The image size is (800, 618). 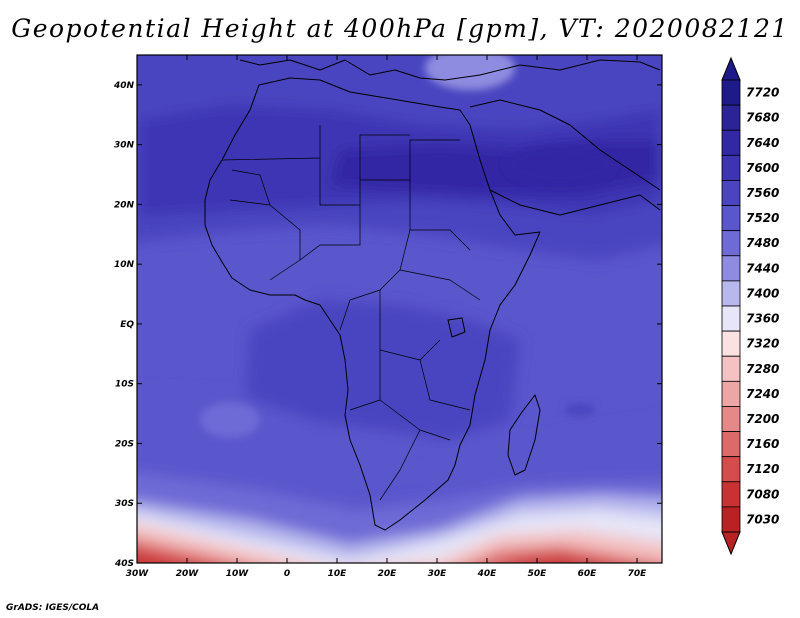 I want to click on colorbar-top-arrow, so click(x=731, y=68).